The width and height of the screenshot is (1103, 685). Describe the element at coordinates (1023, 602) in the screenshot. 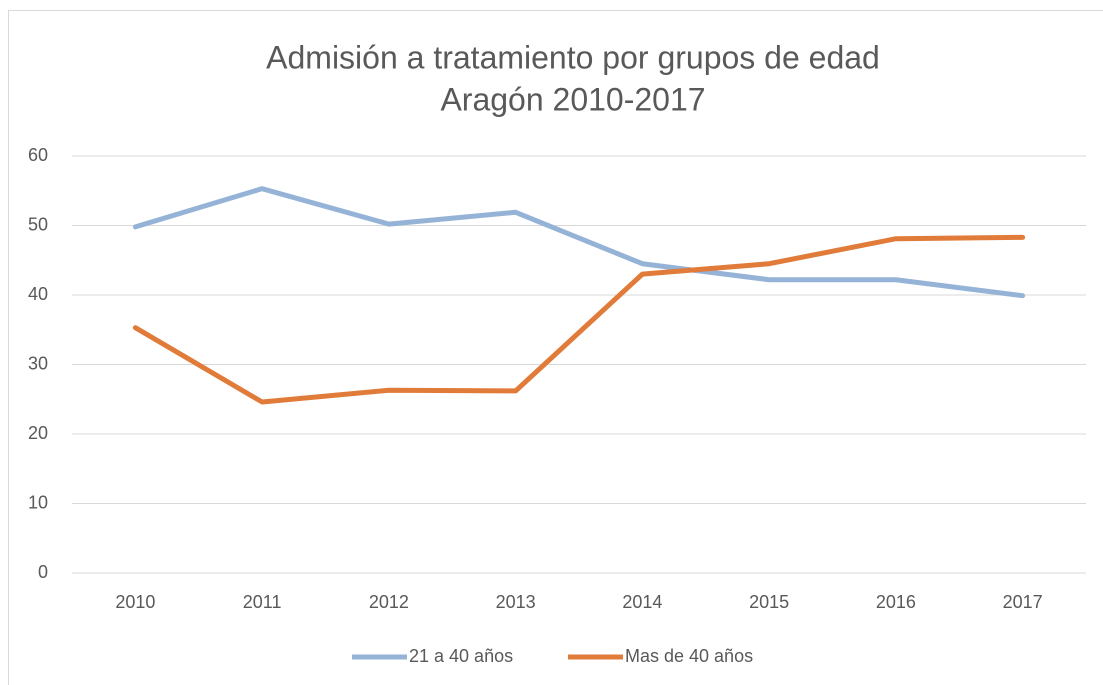

I see `x-tick-label: 2017` at that location.